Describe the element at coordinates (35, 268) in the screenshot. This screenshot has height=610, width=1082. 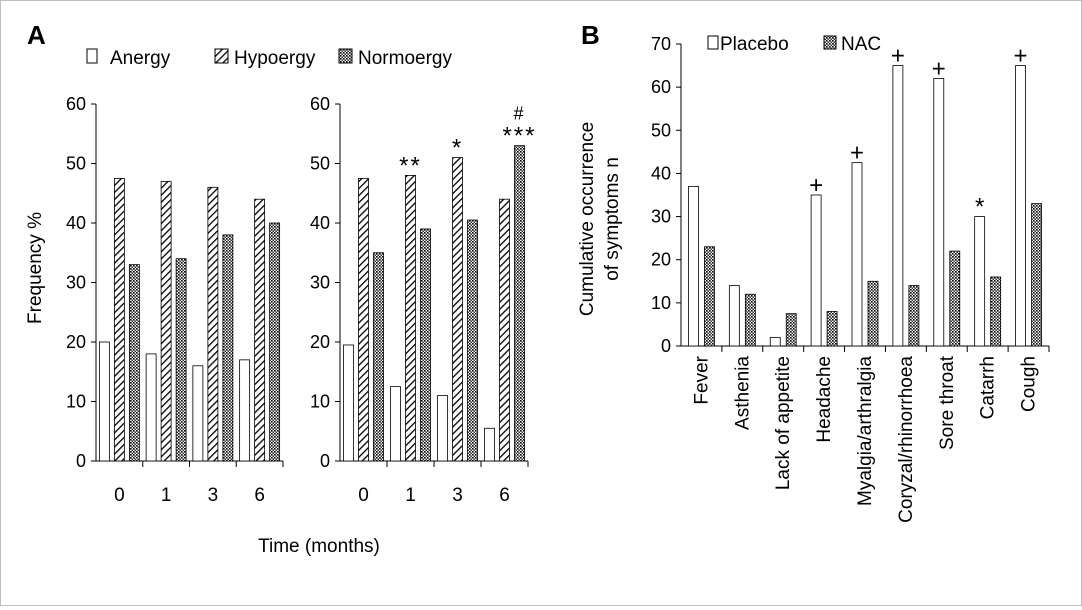
I see `a-ylabel: Frequency %` at that location.